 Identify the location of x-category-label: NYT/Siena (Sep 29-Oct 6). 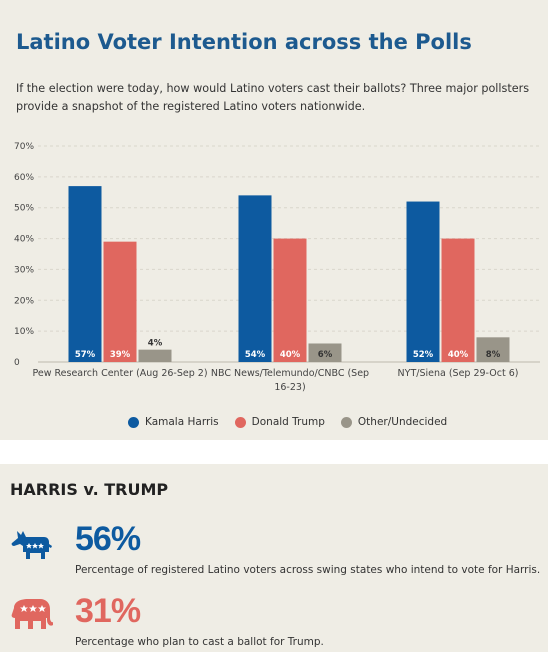
(458, 373).